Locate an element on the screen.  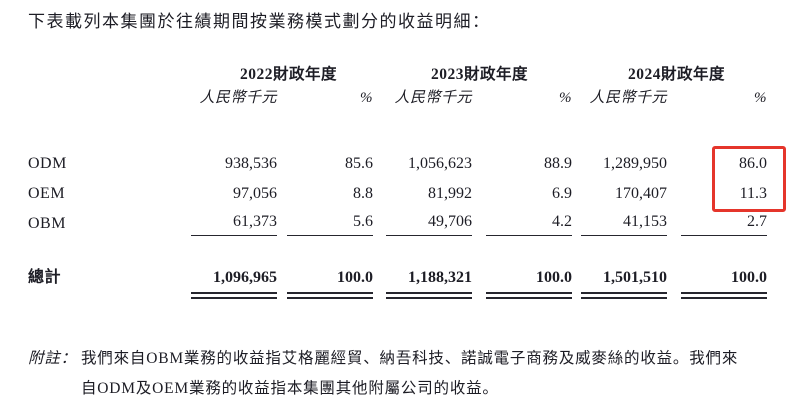
oem-fy2024-amount: 170,407 is located at coordinates (641, 193).